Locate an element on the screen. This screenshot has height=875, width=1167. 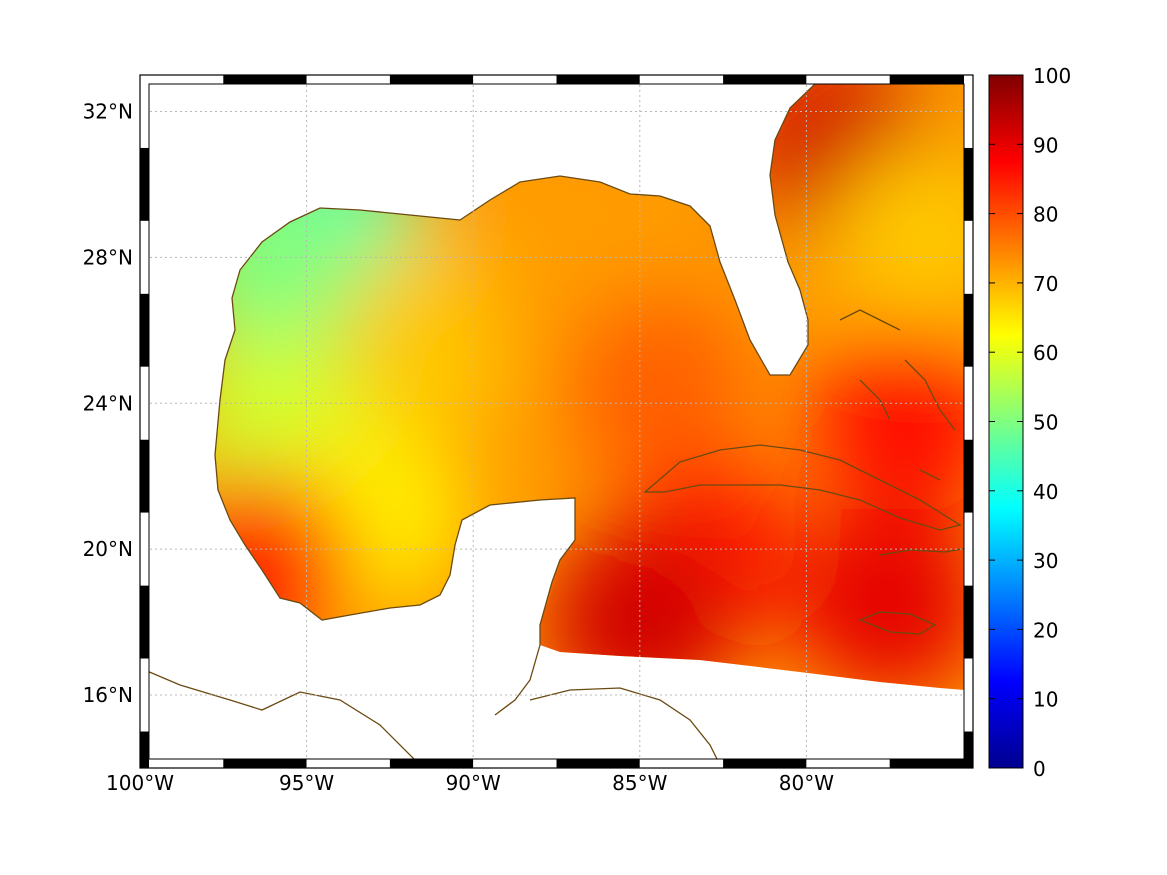
colorbar-tick-label: 30 is located at coordinates (1045, 561).